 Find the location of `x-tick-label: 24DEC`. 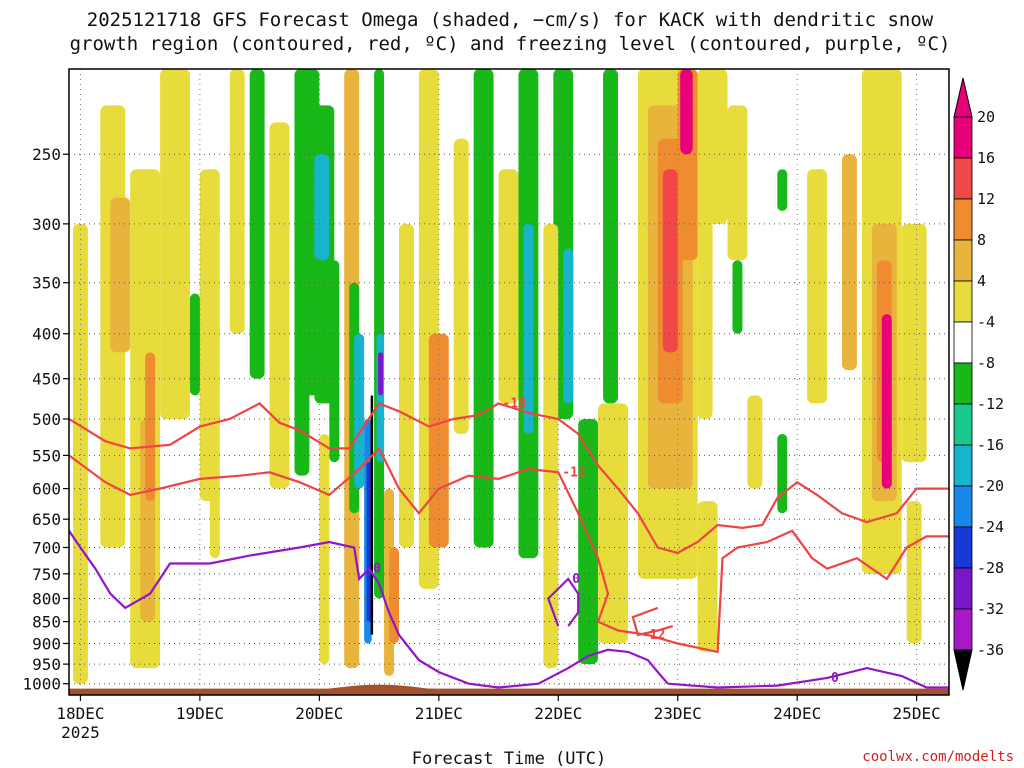

x-tick-label: 24DEC is located at coordinates (797, 713).